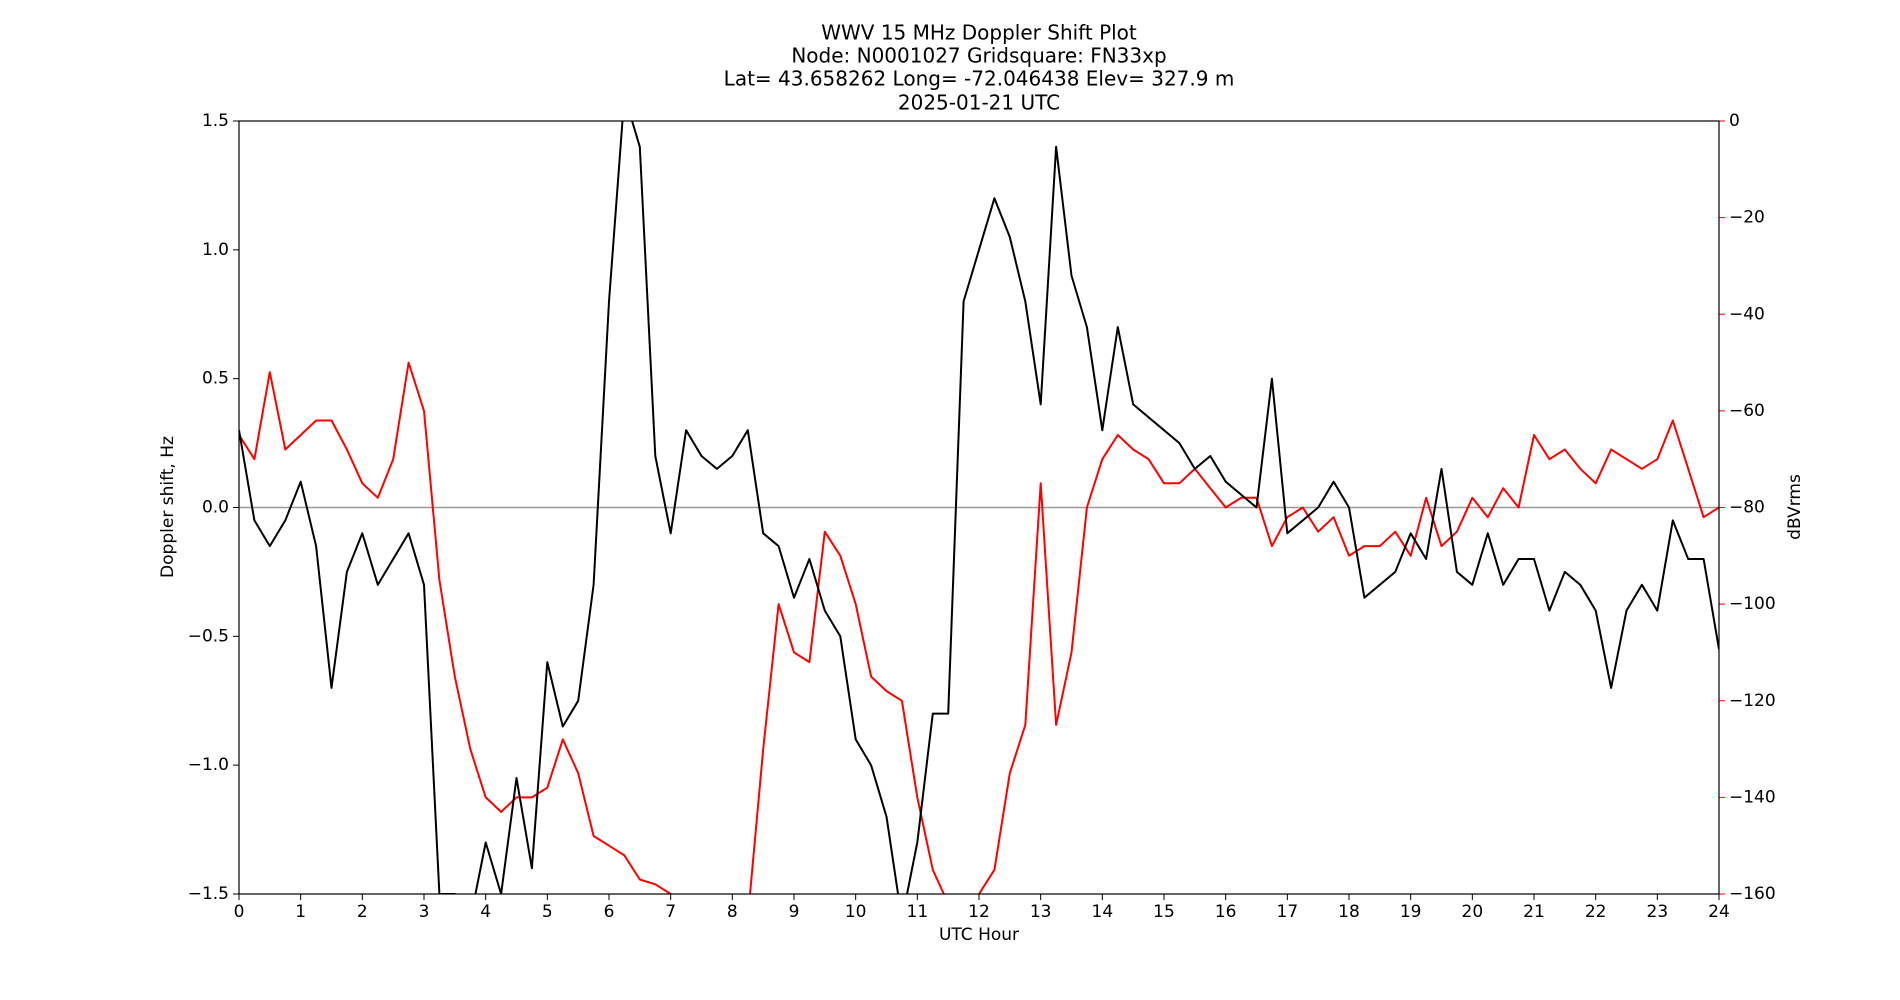  I want to click on x-tick-label: 13, so click(1041, 912).